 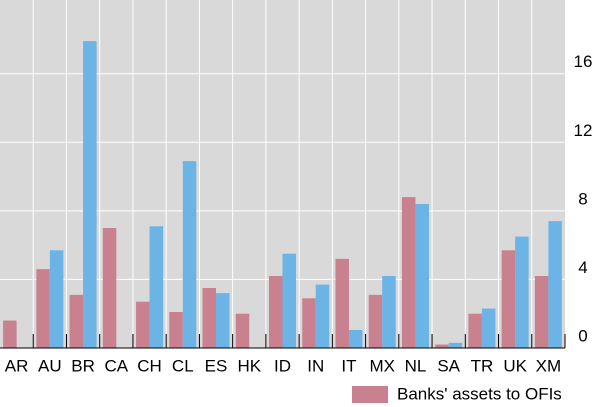 I want to click on x-tick-label: AR, so click(x=17, y=365).